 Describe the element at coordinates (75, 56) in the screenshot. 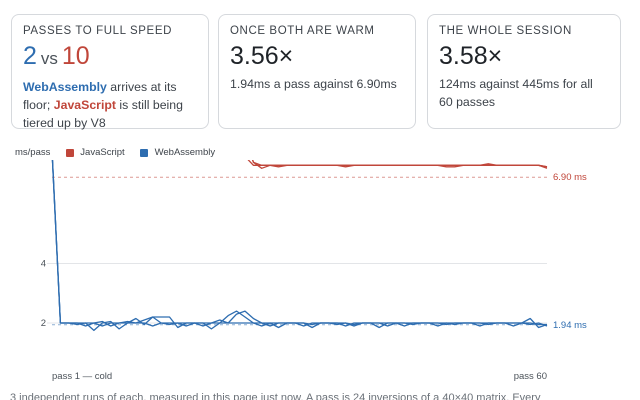

I see `js-passes-value: 10` at that location.